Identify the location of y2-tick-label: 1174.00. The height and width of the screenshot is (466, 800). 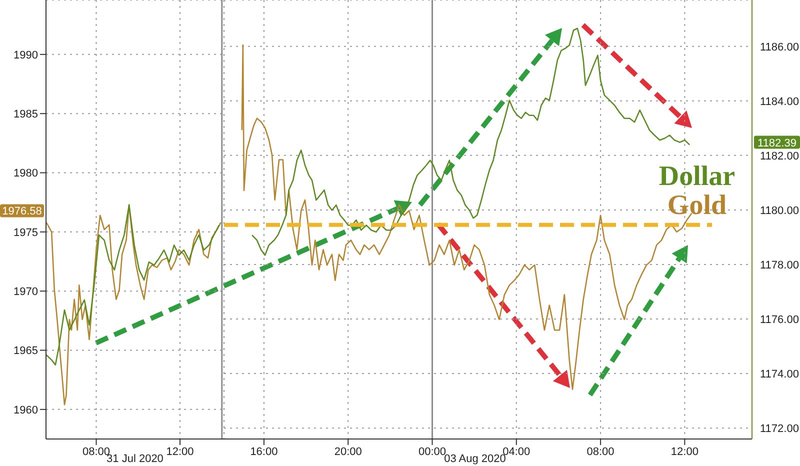
(779, 374).